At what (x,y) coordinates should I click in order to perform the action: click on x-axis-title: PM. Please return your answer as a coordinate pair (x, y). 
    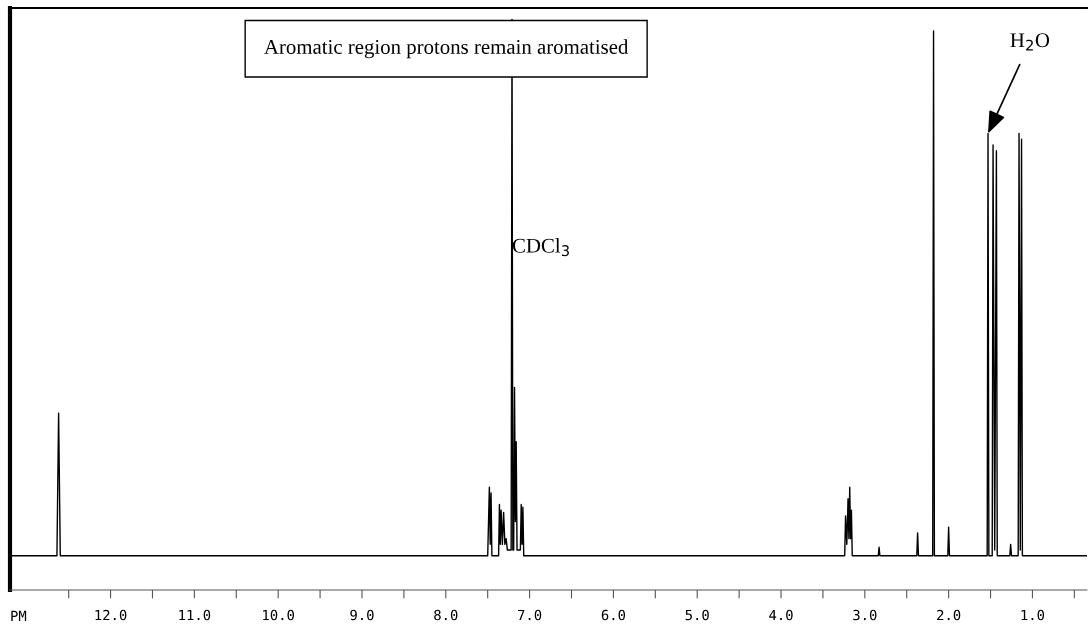
    Looking at the image, I should click on (19, 615).